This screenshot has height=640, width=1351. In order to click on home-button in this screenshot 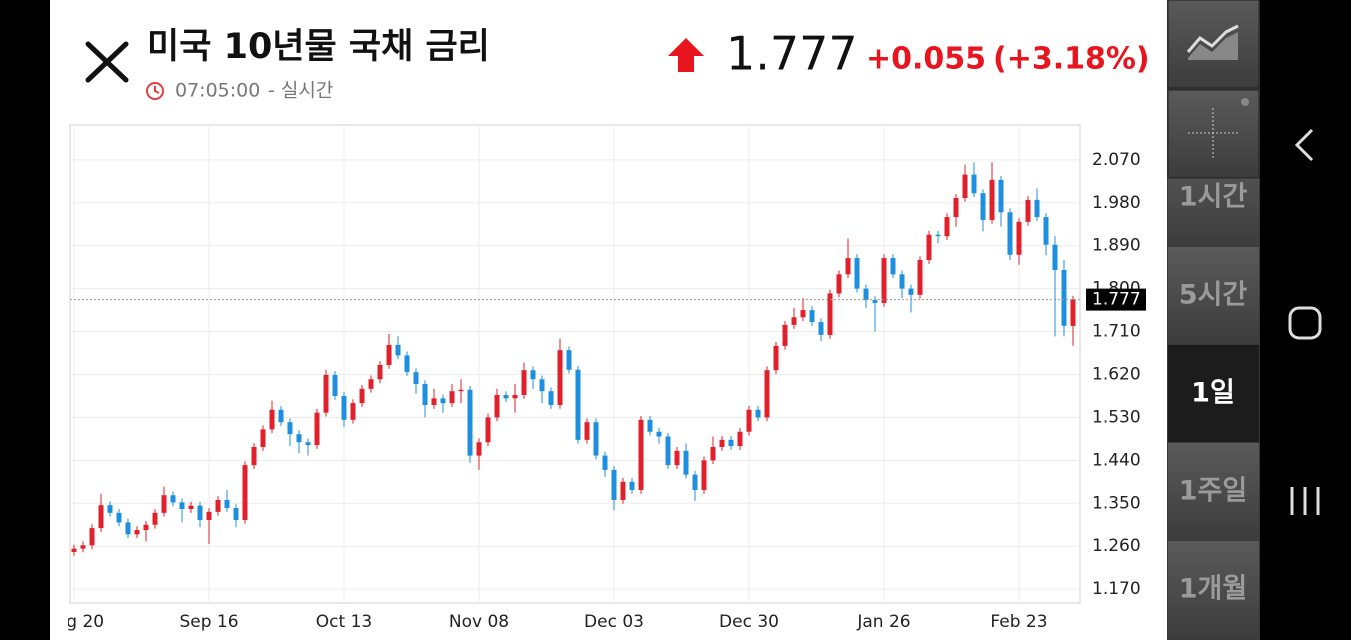, I will do `click(1305, 323)`.